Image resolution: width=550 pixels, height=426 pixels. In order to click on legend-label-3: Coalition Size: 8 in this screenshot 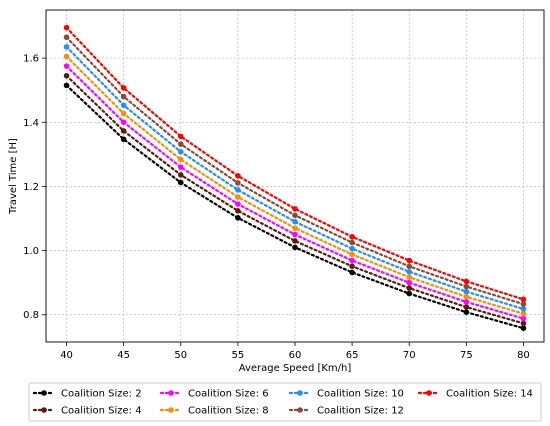, I will do `click(228, 411)`.